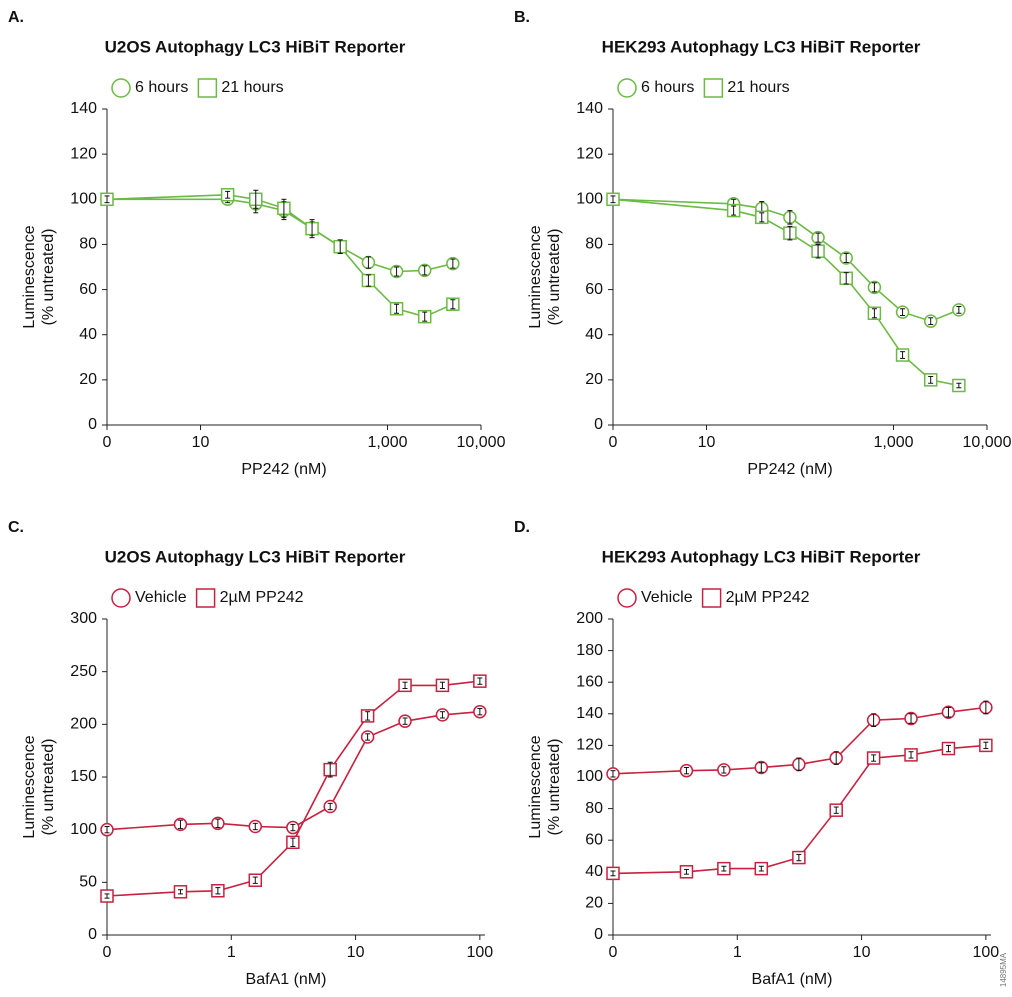 The height and width of the screenshot is (997, 1012). Describe the element at coordinates (231, 952) in the screenshot. I see `x-tick-label: 1` at that location.